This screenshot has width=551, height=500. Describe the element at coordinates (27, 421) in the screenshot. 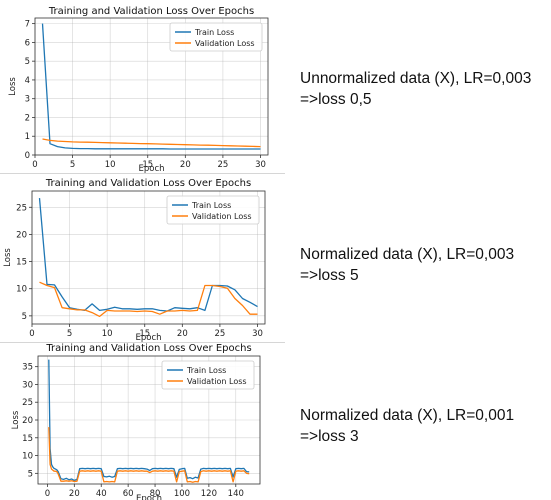

I see `chart-3-y-tick-label: 20` at that location.